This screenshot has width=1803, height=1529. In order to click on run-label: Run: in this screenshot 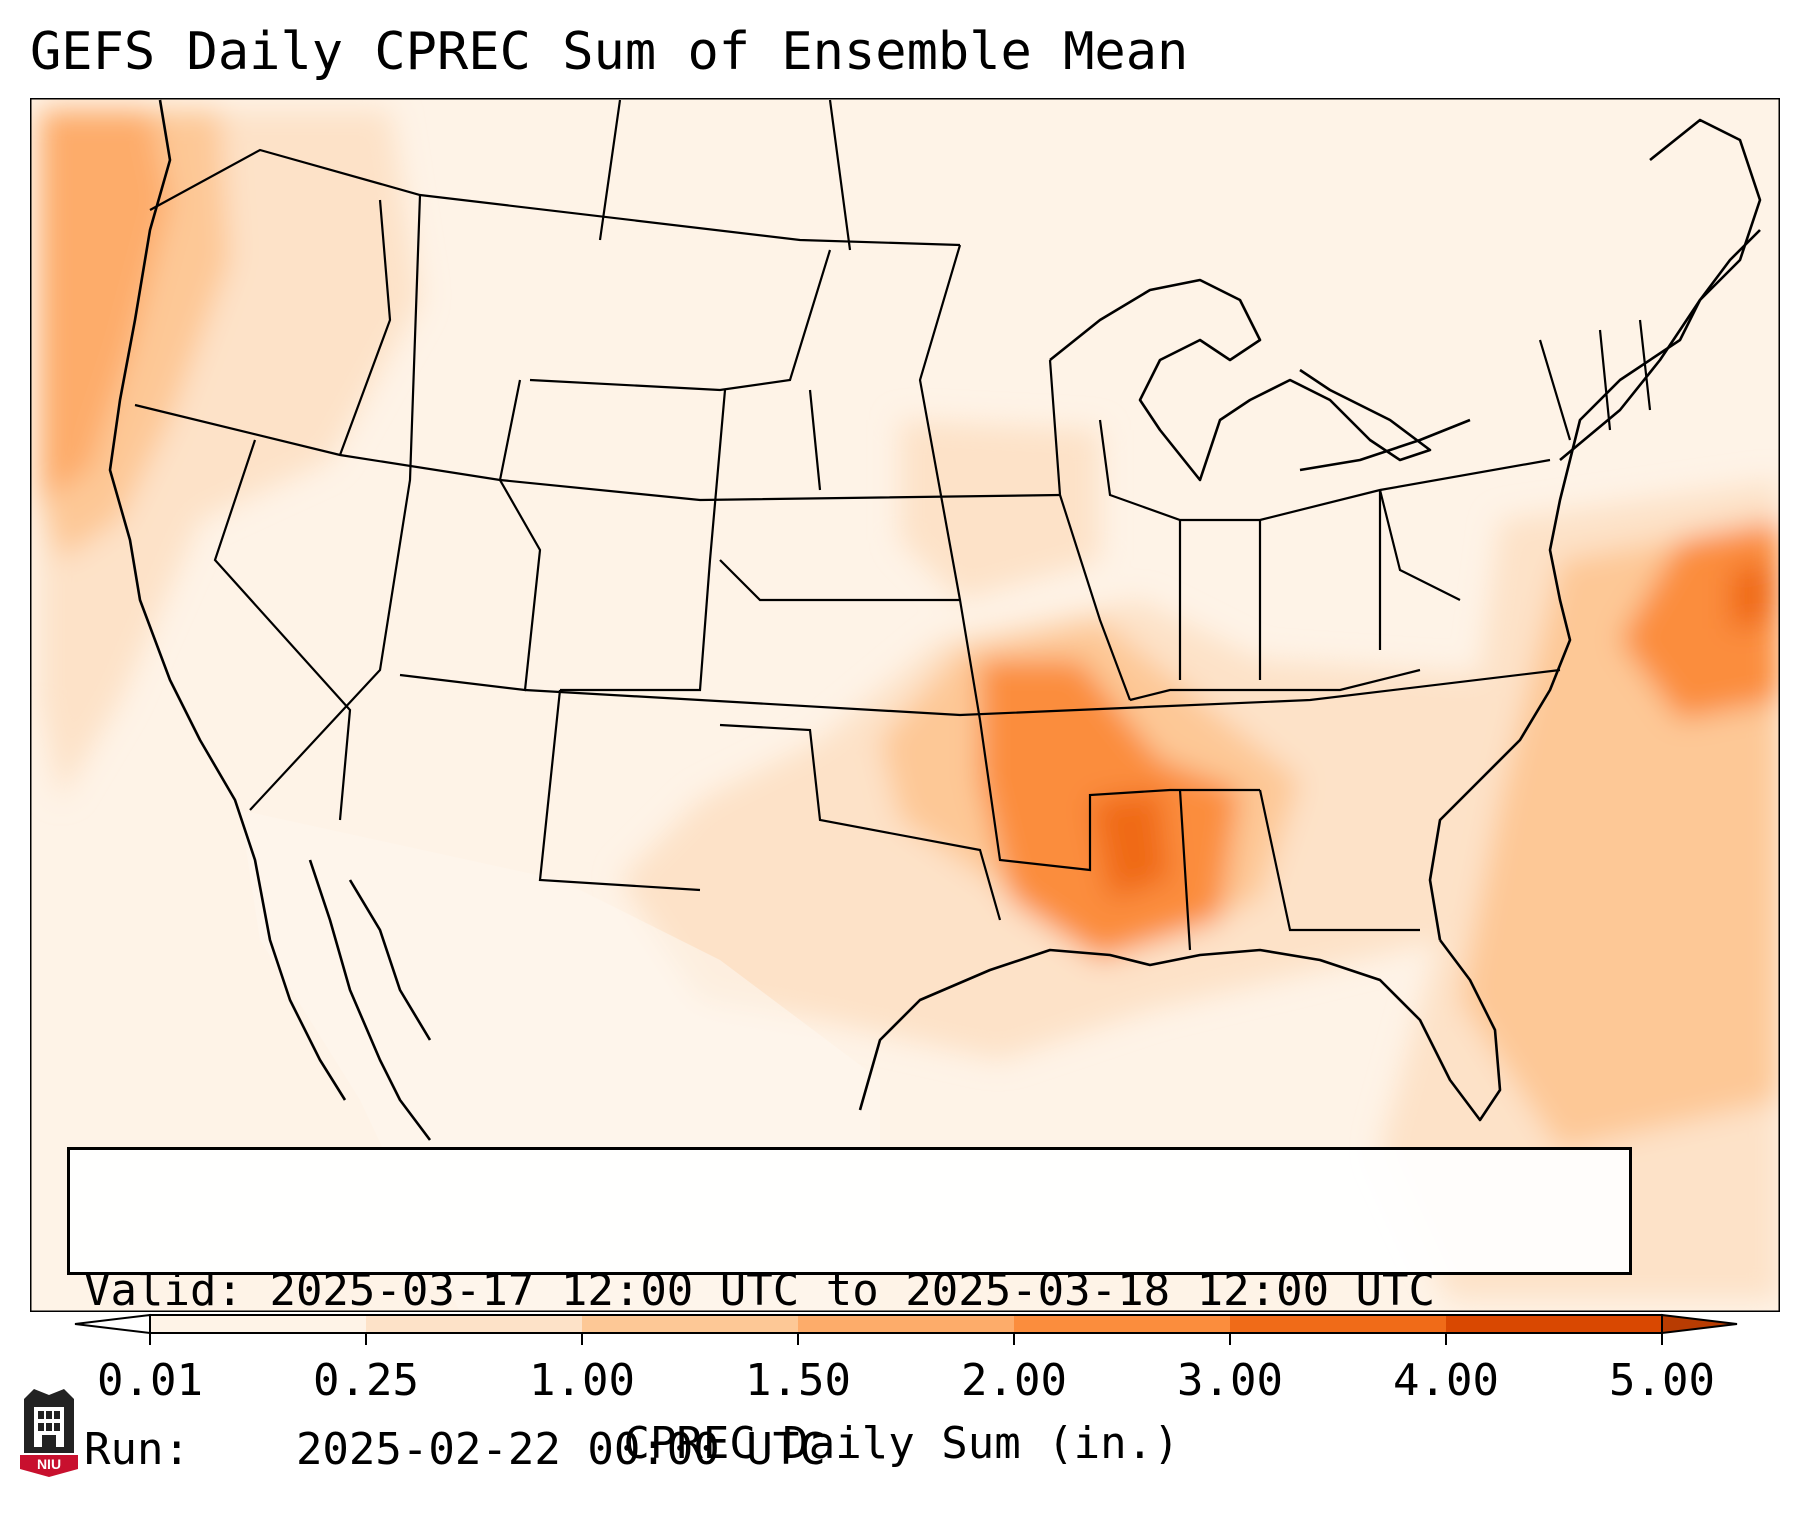, I will do `click(137, 1449)`.